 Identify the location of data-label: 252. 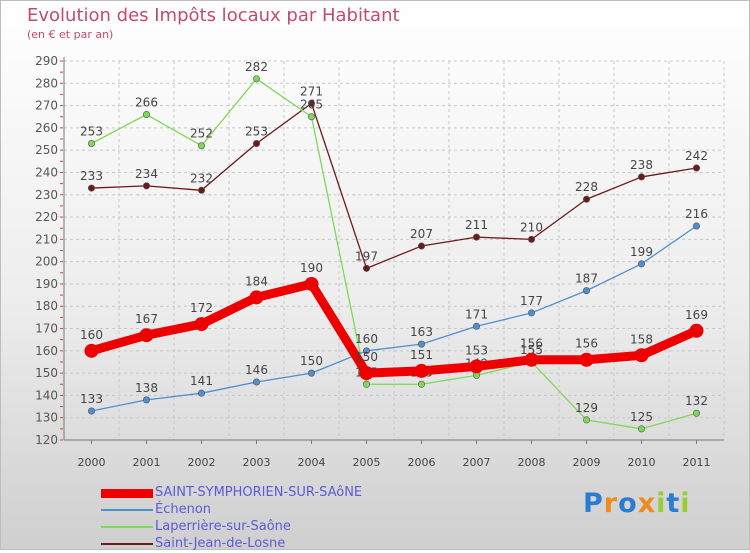
(201, 134).